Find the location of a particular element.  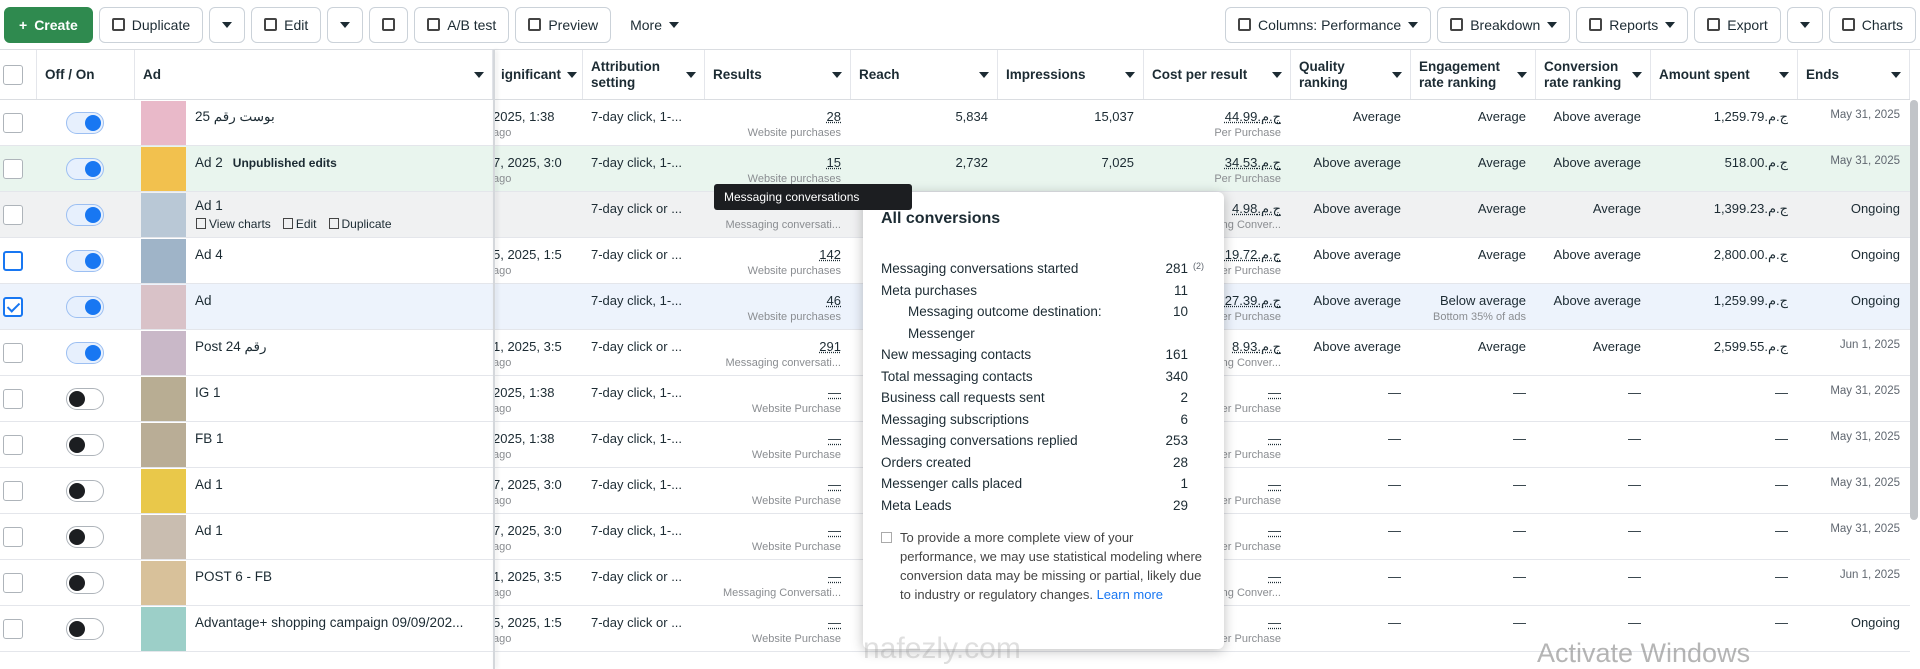

engagement-cell: Average is located at coordinates (1501, 208).